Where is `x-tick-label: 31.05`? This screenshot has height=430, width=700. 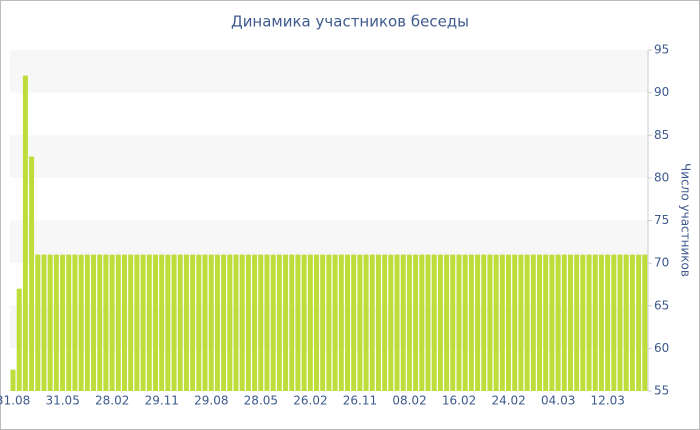 x-tick-label: 31.05 is located at coordinates (62, 401).